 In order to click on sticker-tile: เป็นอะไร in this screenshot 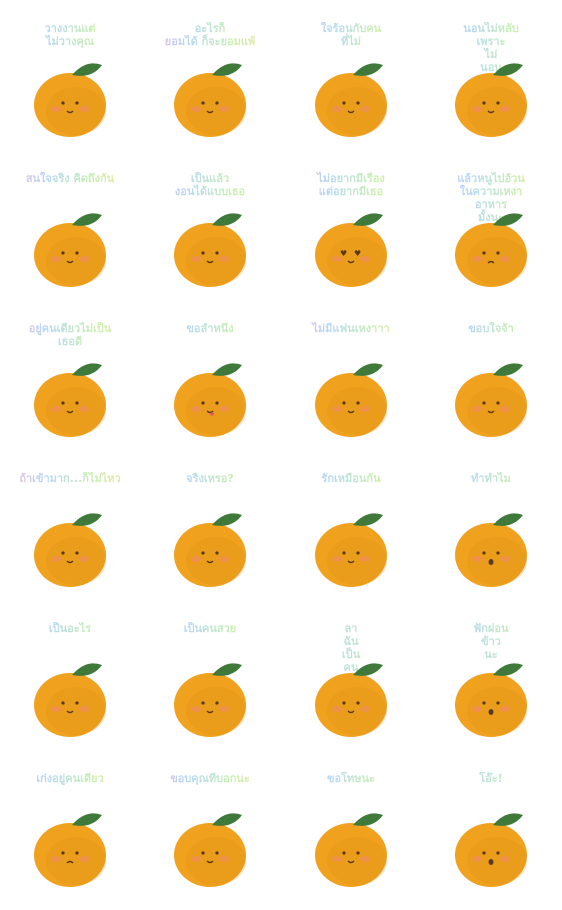, I will do `click(70, 685)`.